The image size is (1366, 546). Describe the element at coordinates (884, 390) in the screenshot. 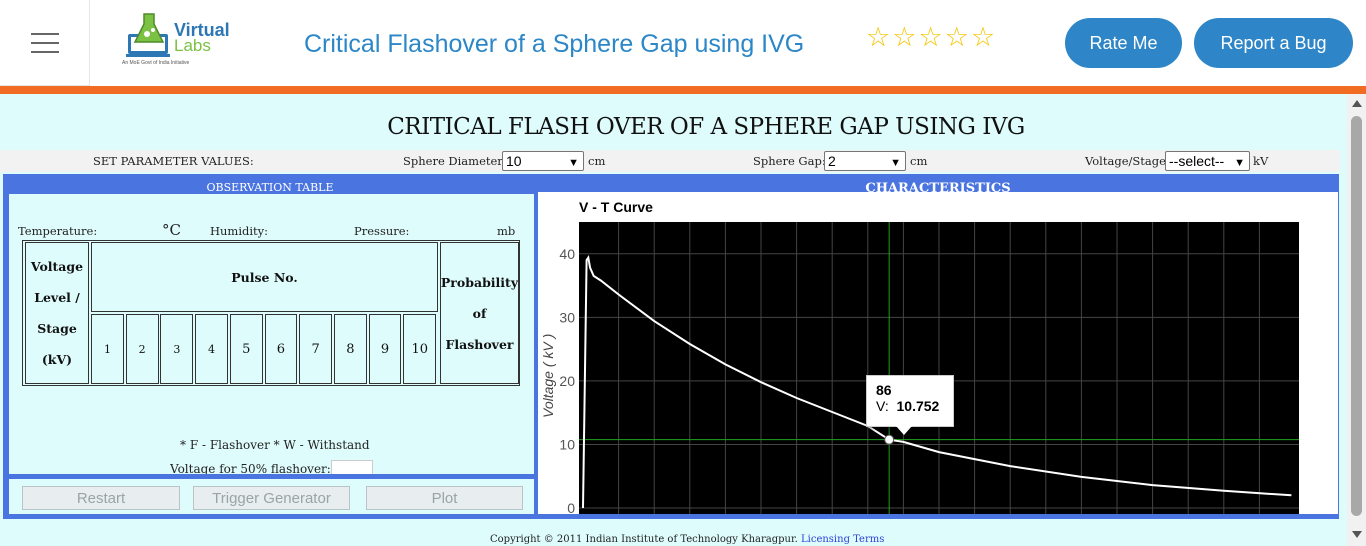

I see `tooltip-x: 86` at that location.